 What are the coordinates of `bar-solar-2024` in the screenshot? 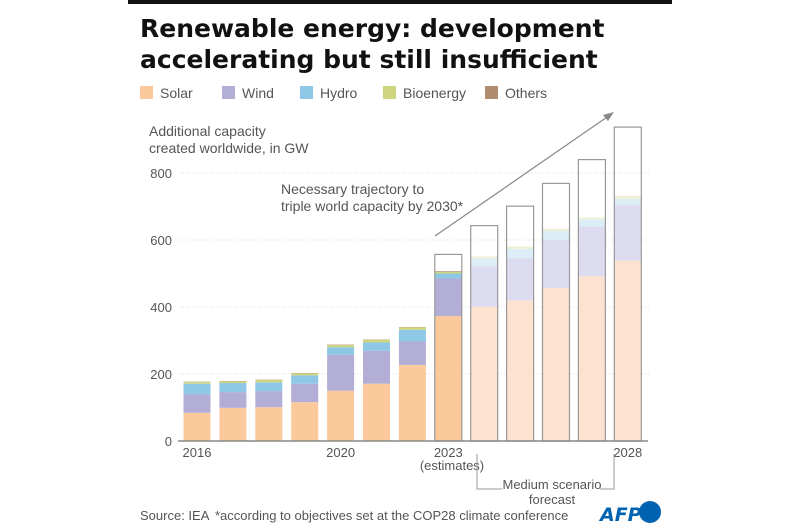 It's located at (484, 373).